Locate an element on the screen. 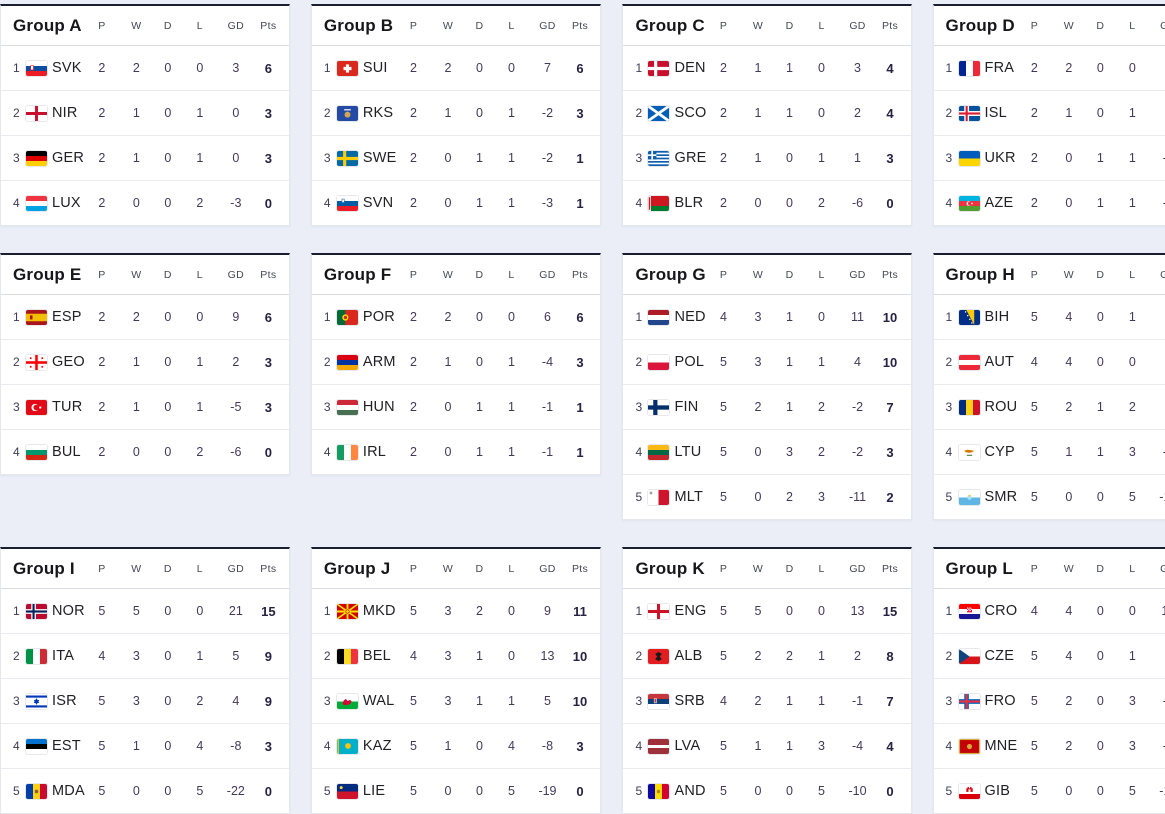 Image resolution: width=1165 pixels, height=814 pixels. stat-l: 5 is located at coordinates (200, 791).